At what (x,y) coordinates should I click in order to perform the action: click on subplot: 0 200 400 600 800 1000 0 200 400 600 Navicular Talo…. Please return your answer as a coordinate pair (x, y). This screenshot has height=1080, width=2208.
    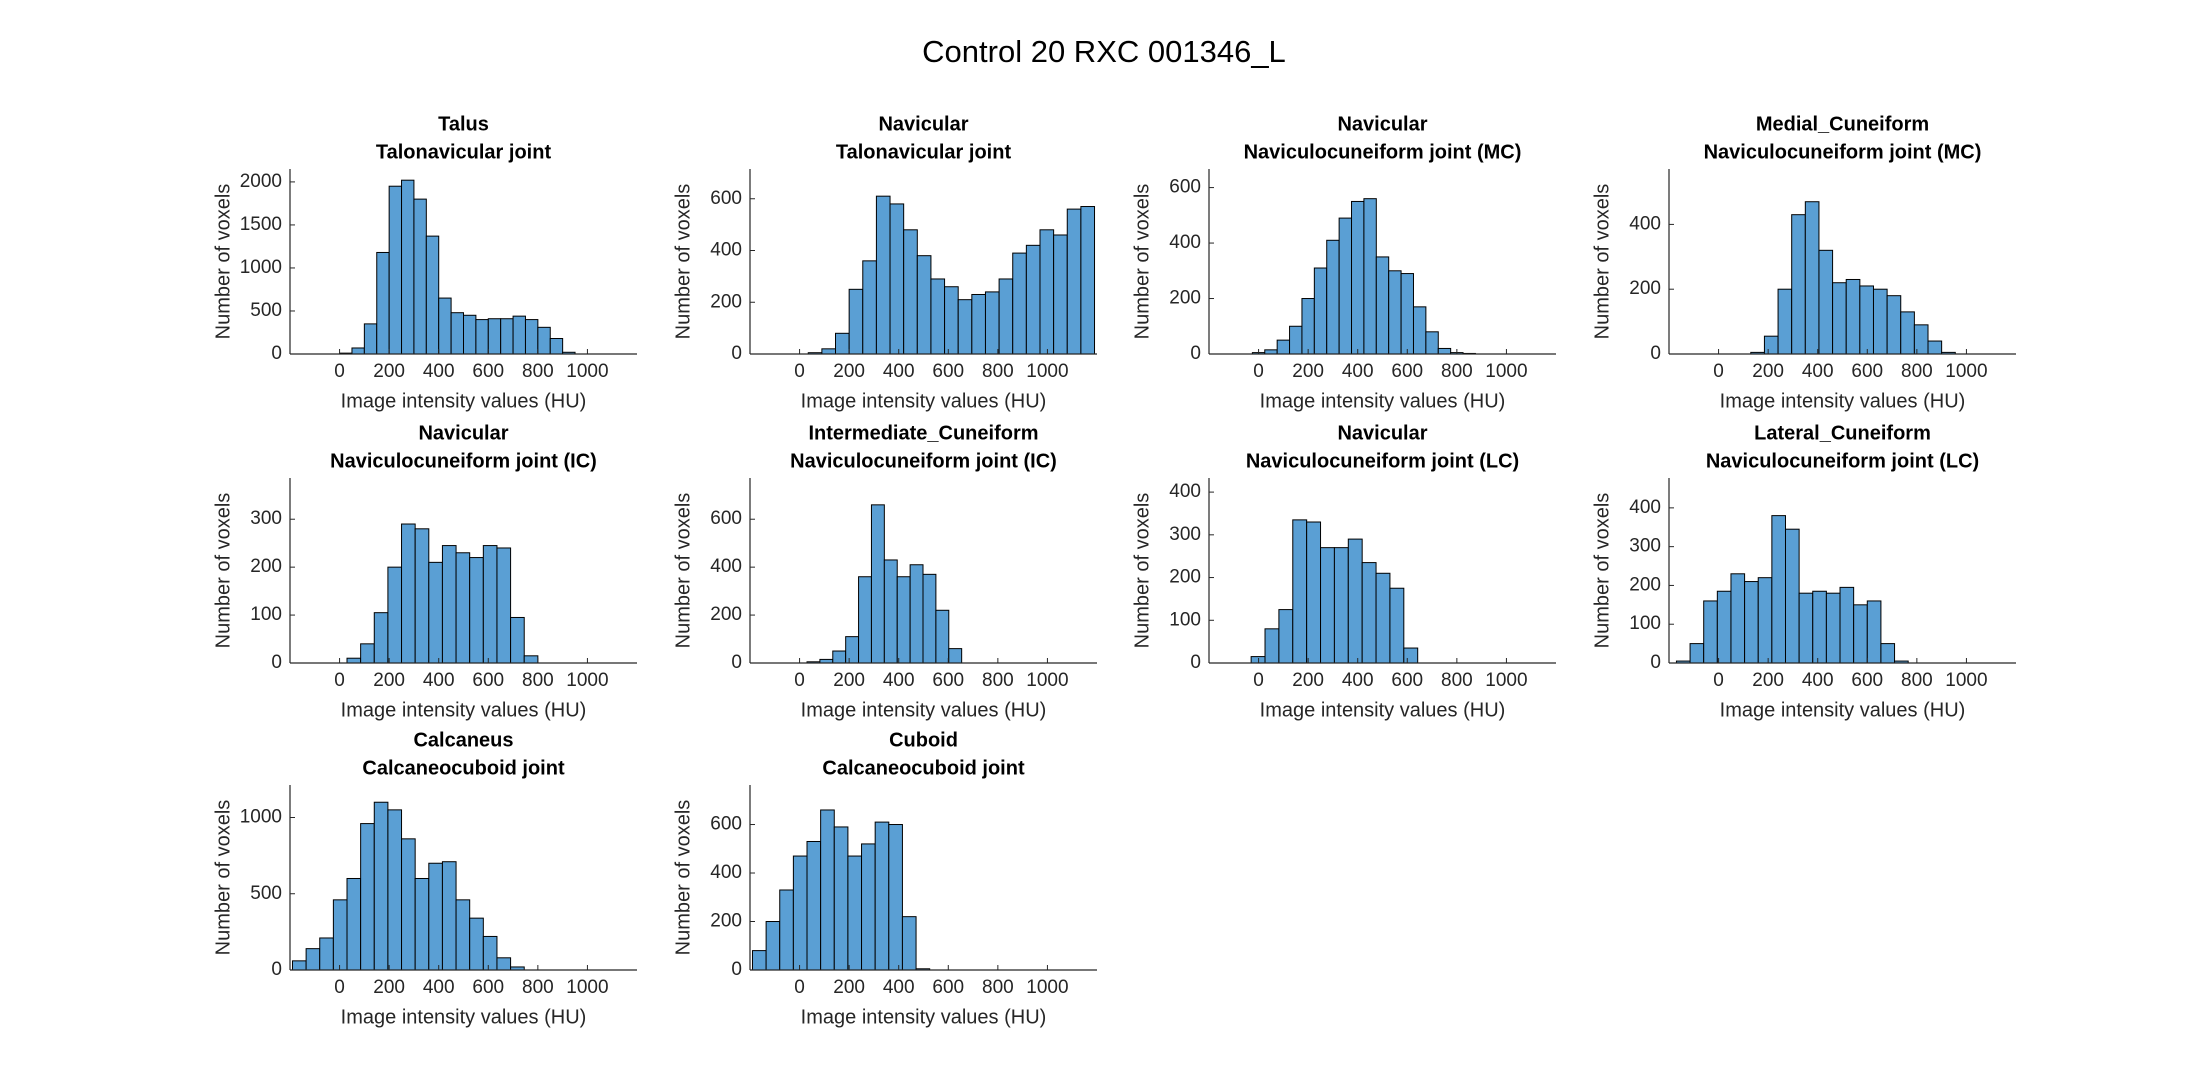
    Looking at the image, I should click on (884, 262).